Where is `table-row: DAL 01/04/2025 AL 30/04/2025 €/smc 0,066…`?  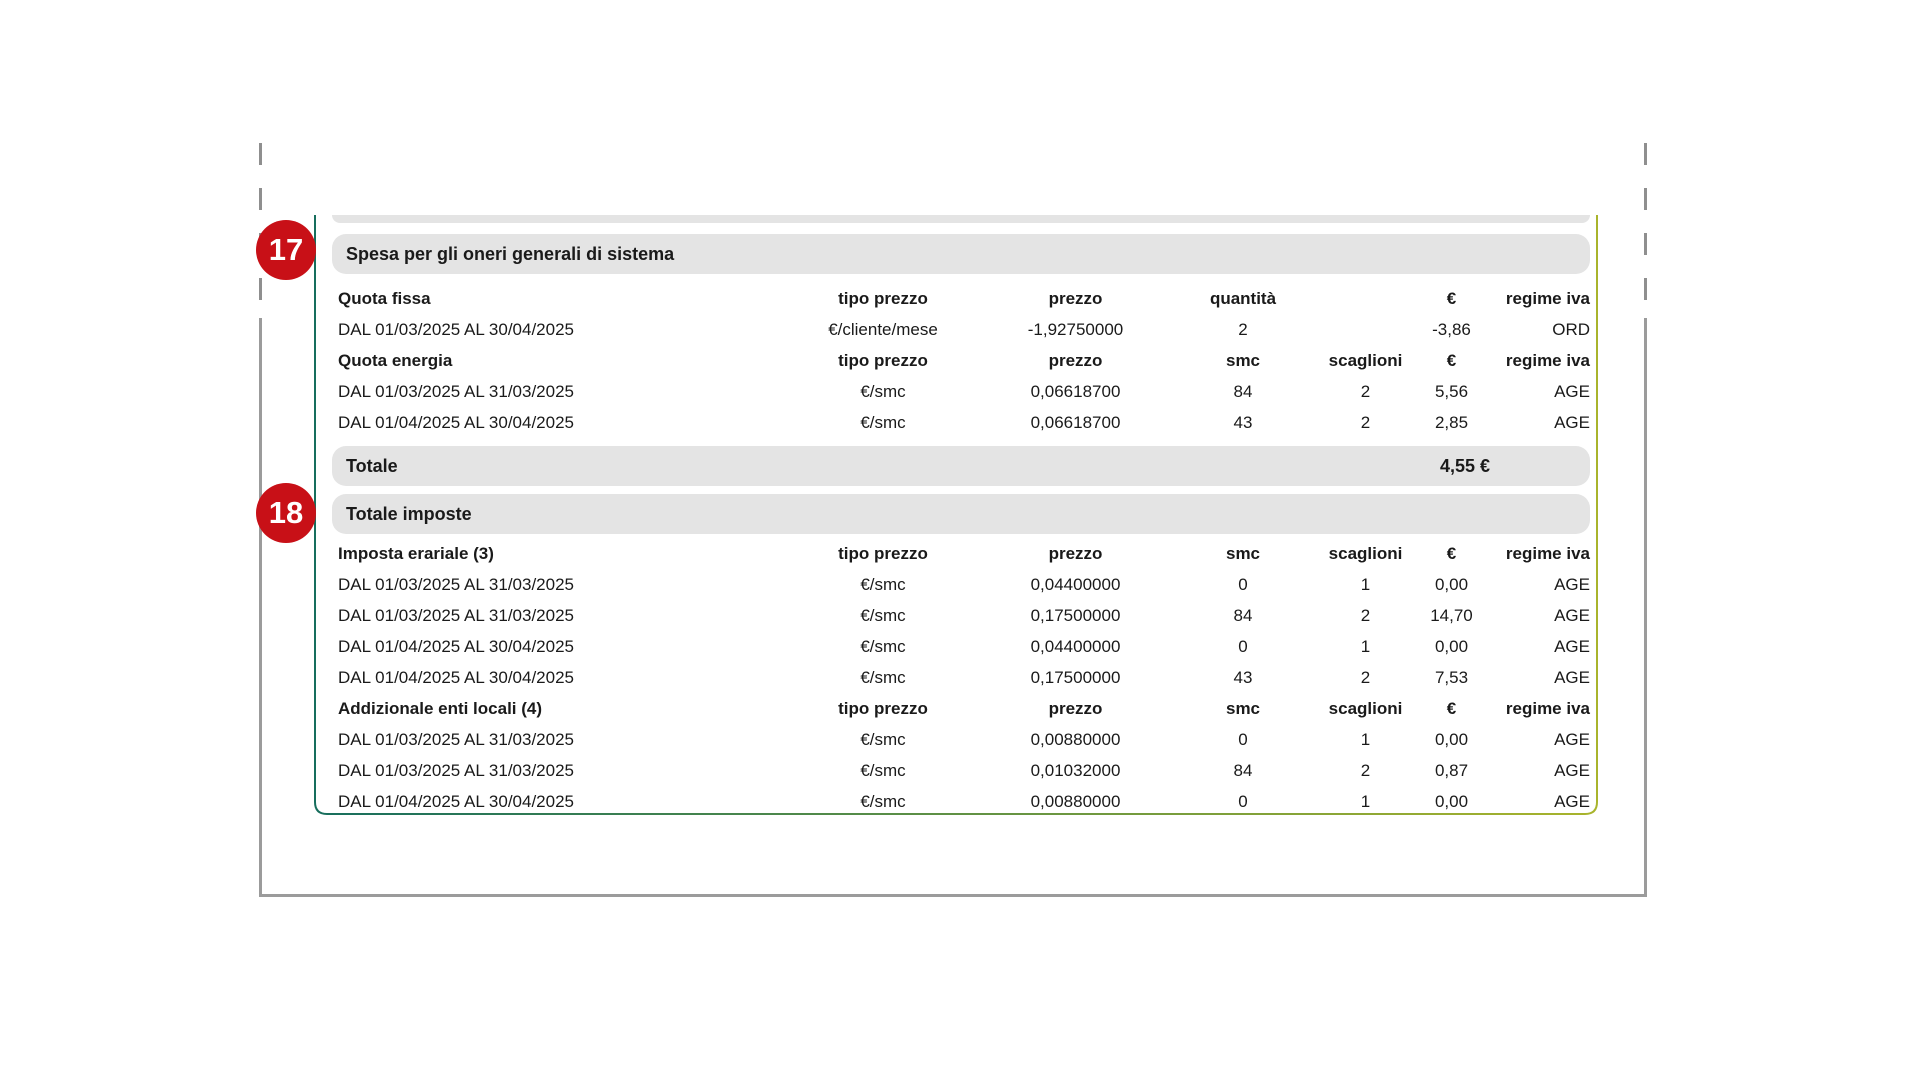 table-row: DAL 01/04/2025 AL 30/04/2025 €/smc 0,066… is located at coordinates (961, 422).